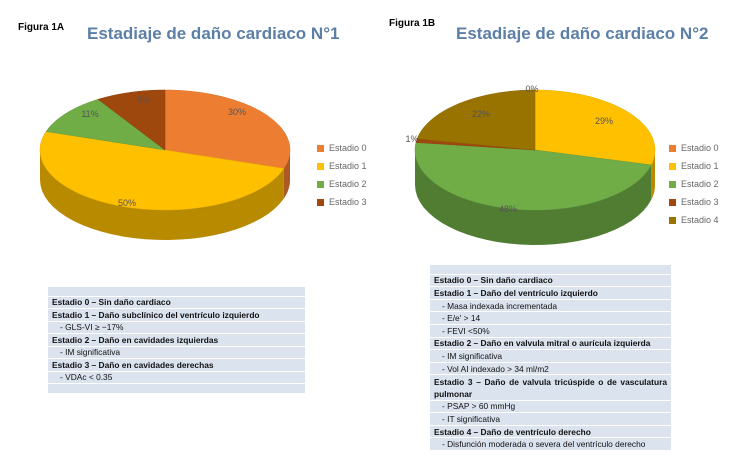  I want to click on table-row-text: - IT significativa, so click(471, 418).